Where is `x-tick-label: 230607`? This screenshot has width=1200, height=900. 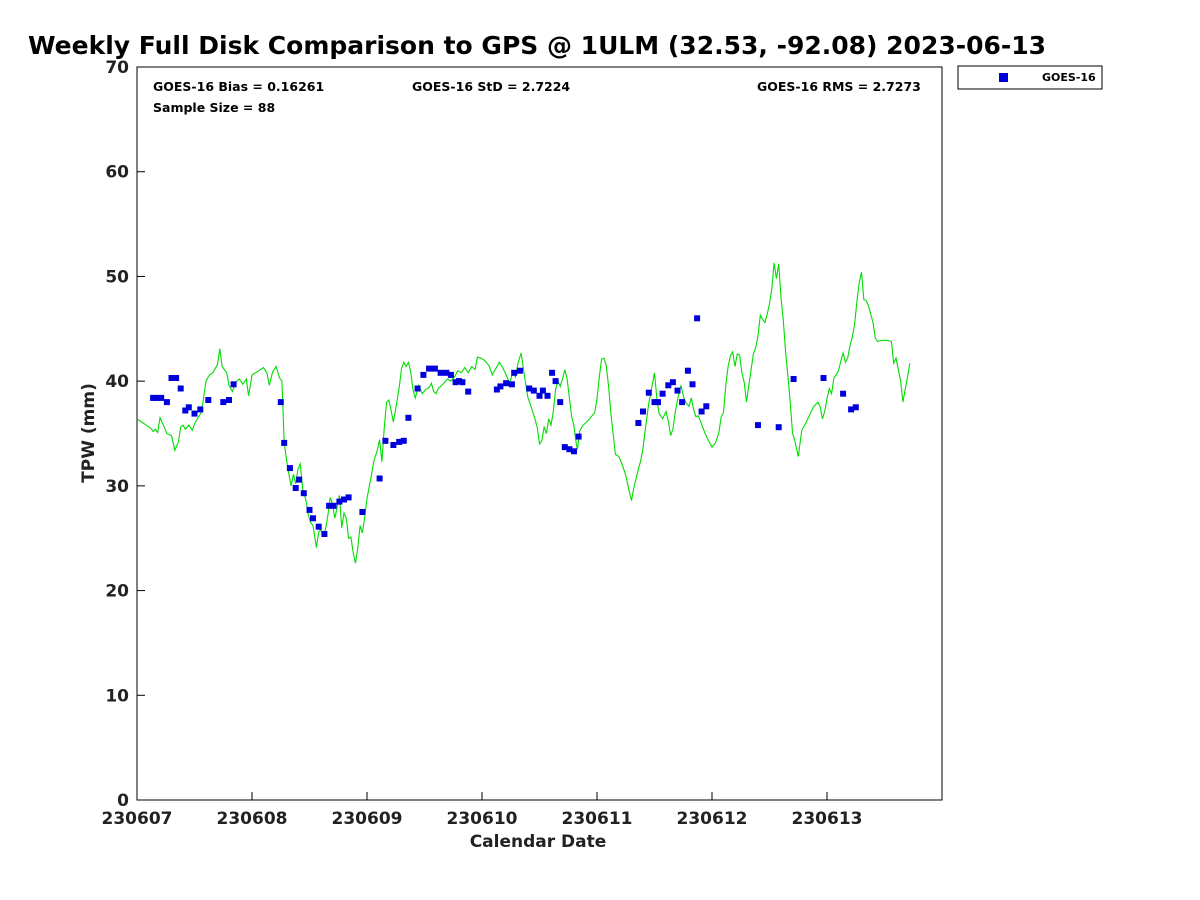
x-tick-label: 230607 is located at coordinates (137, 819).